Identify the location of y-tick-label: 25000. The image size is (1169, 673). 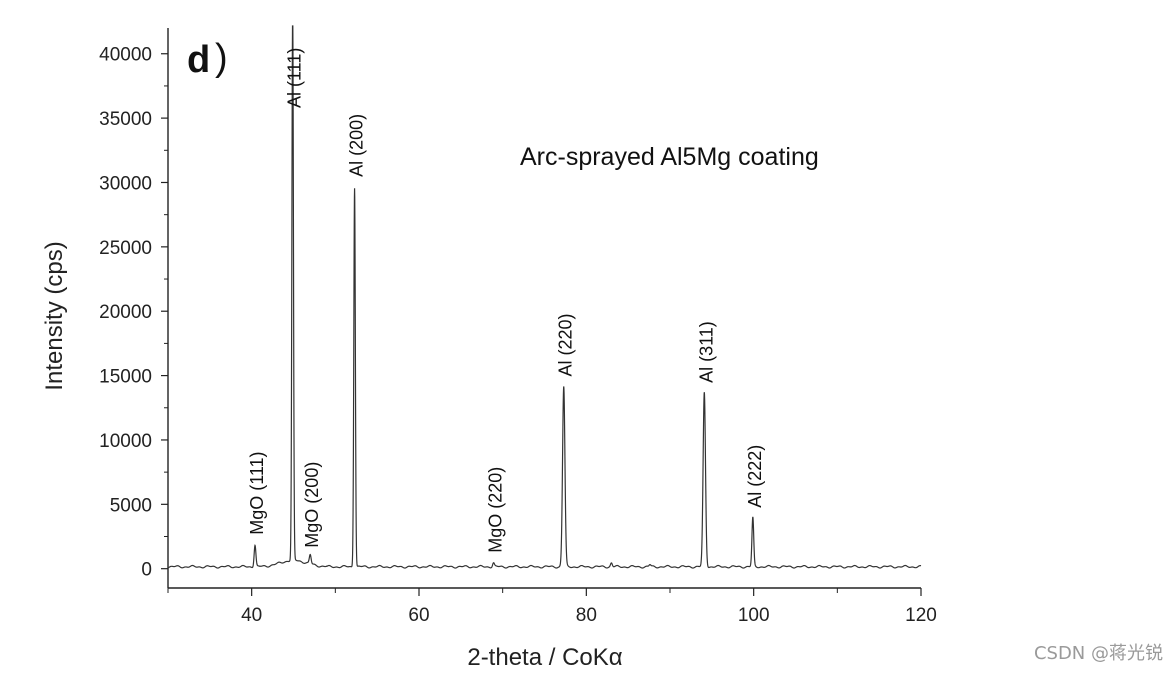
(125, 248).